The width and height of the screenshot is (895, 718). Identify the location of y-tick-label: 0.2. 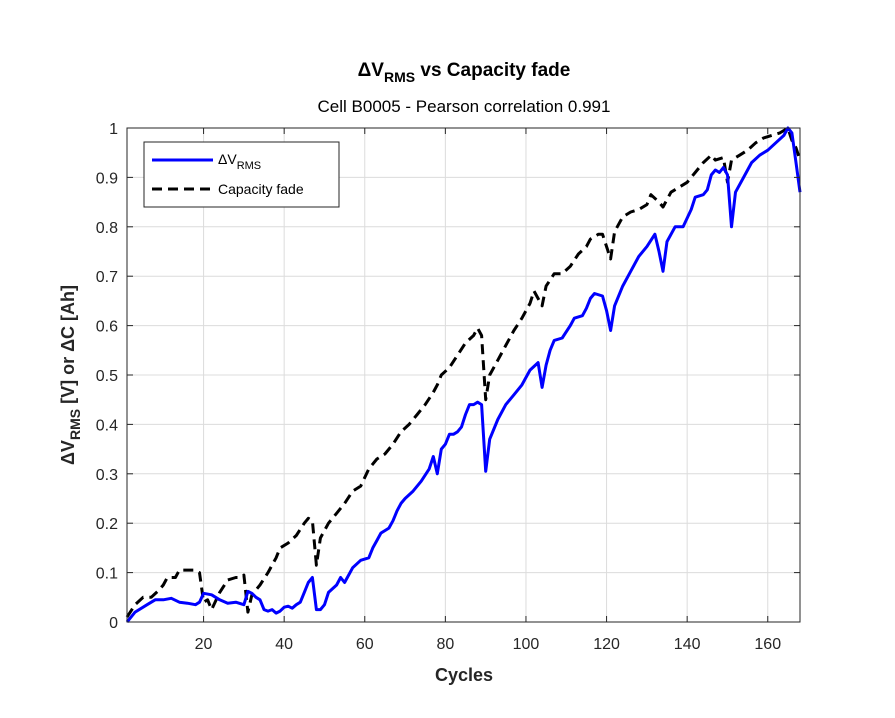
(107, 524).